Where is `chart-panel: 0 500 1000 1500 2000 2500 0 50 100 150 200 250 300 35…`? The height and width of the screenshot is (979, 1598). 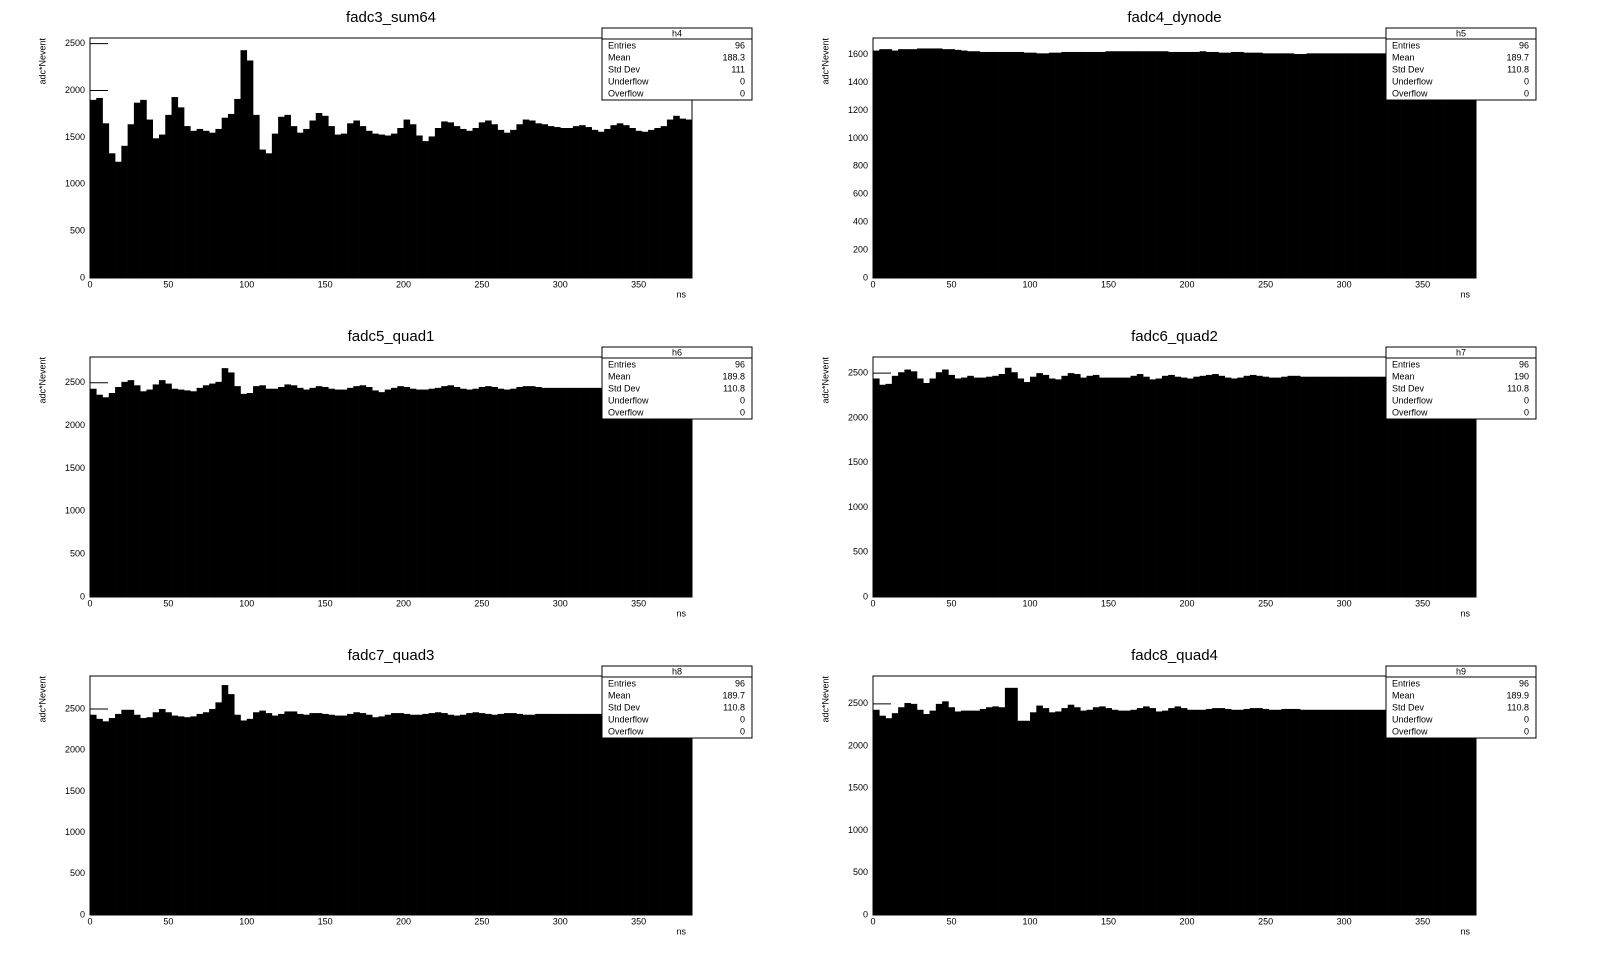
chart-panel: 0 500 1000 1500 2000 2500 0 50 100 150 200 250 300 35… is located at coordinates (1178, 791).